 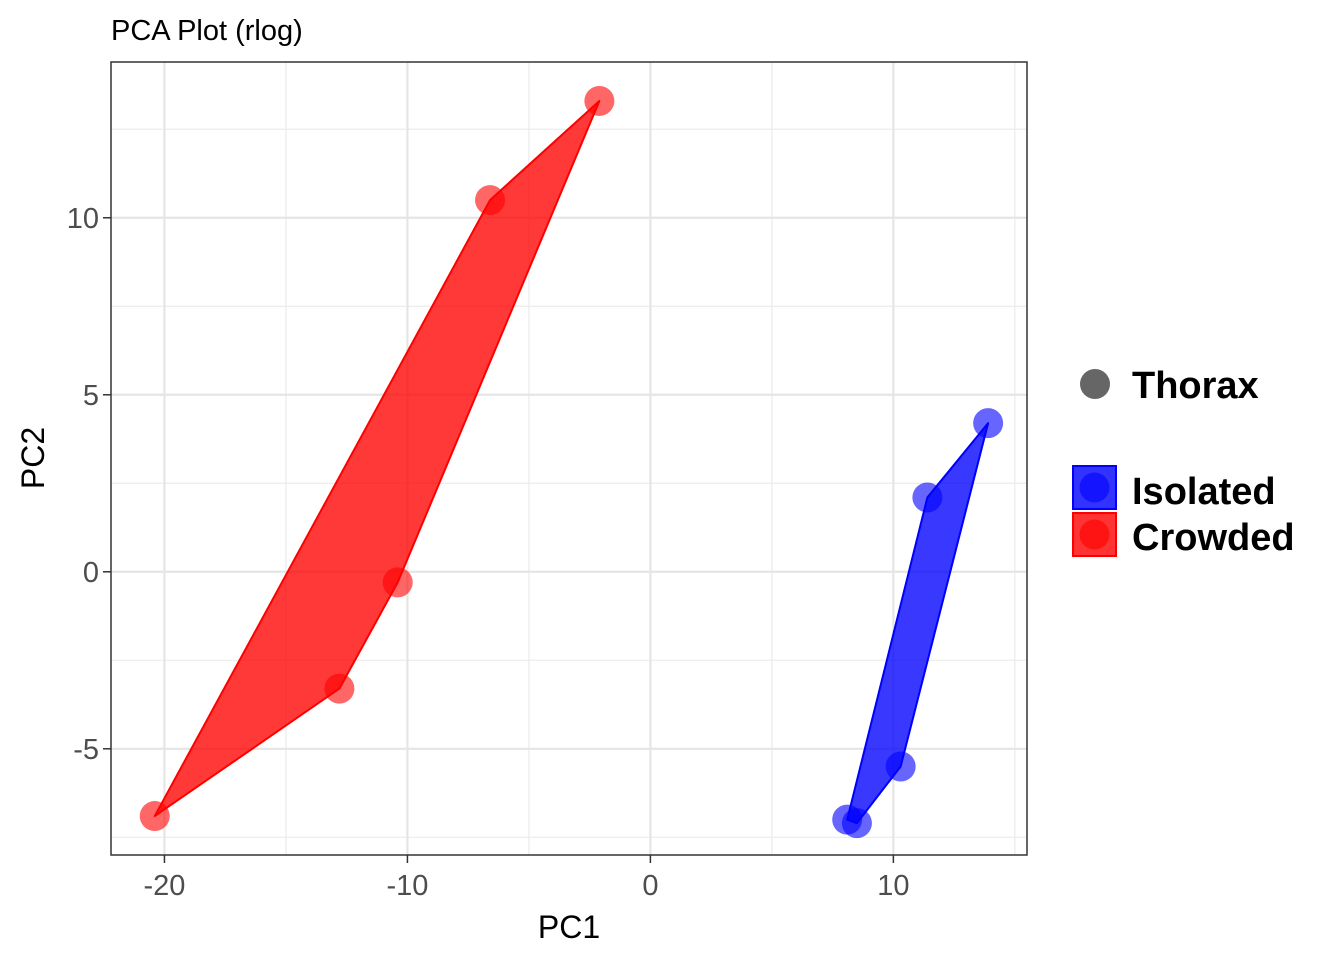 I want to click on legend-label-crowded: Crowded, so click(x=1213, y=538).